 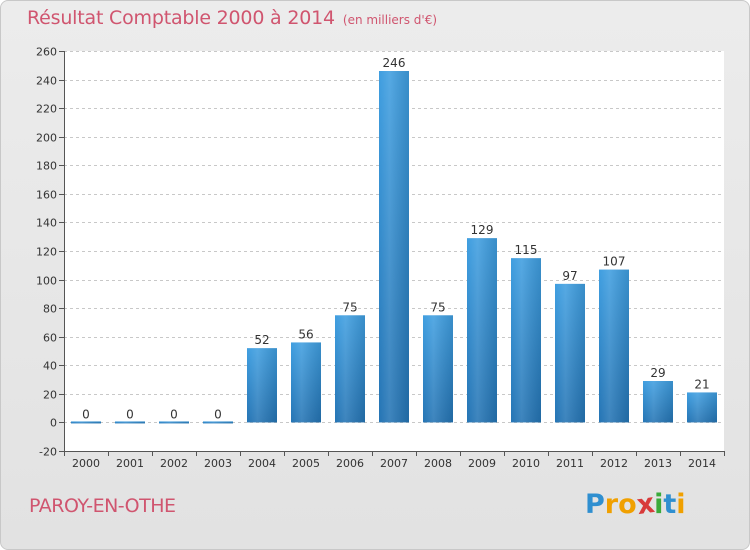 I want to click on x-tick-label: 2005, so click(x=306, y=463).